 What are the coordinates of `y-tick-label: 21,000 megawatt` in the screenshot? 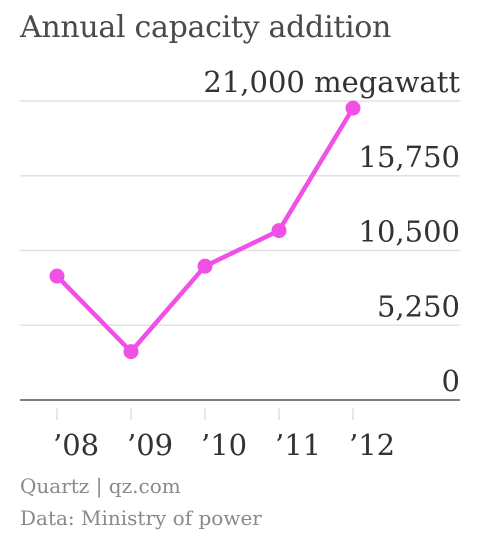 It's located at (331, 82).